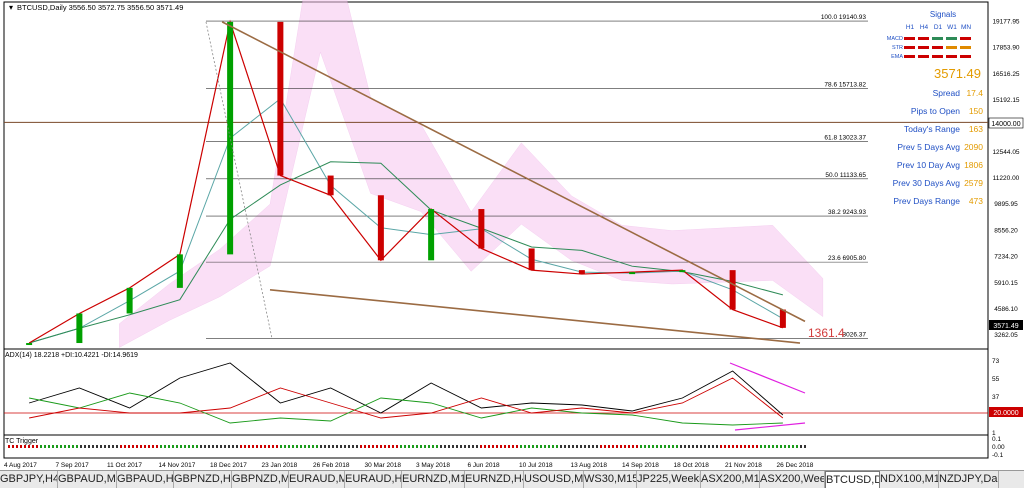 This screenshot has width=1024, height=488. Describe the element at coordinates (909, 479) in the screenshot. I see `tab-ndx100-m15: NDX100,M15` at that location.